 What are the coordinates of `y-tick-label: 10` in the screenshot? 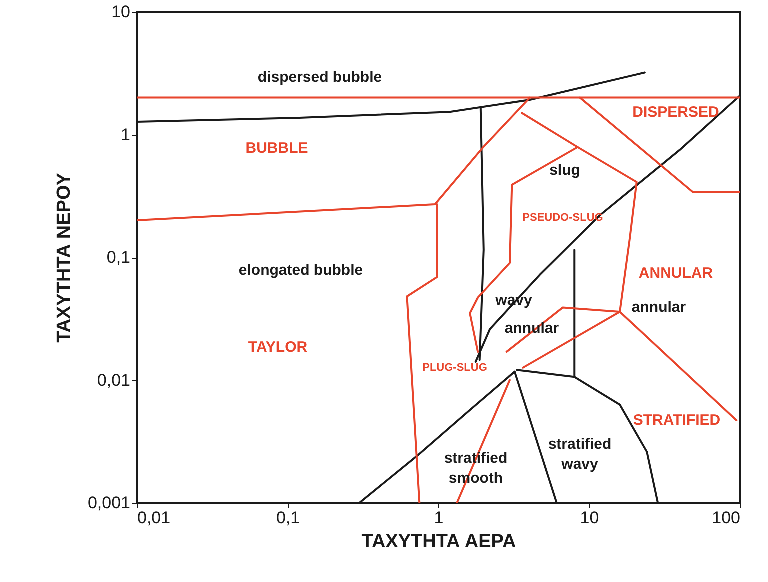 It's located at (121, 12).